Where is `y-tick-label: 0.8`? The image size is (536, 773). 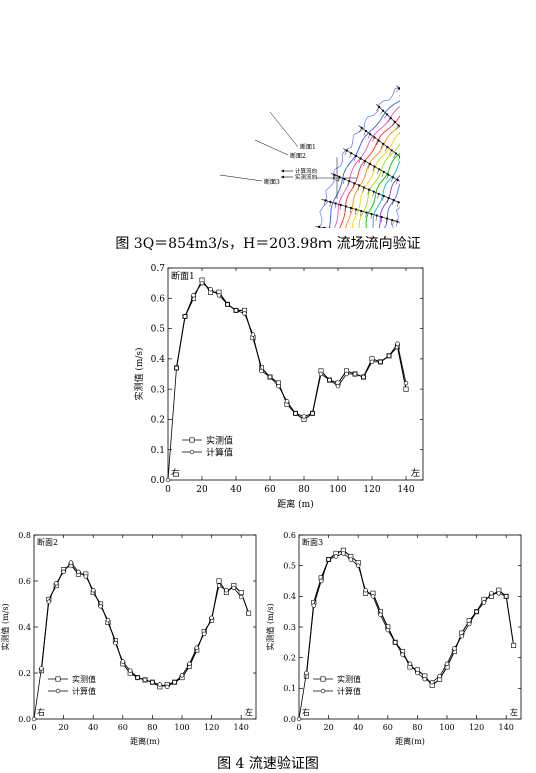 y-tick-label: 0.8 is located at coordinates (24, 535).